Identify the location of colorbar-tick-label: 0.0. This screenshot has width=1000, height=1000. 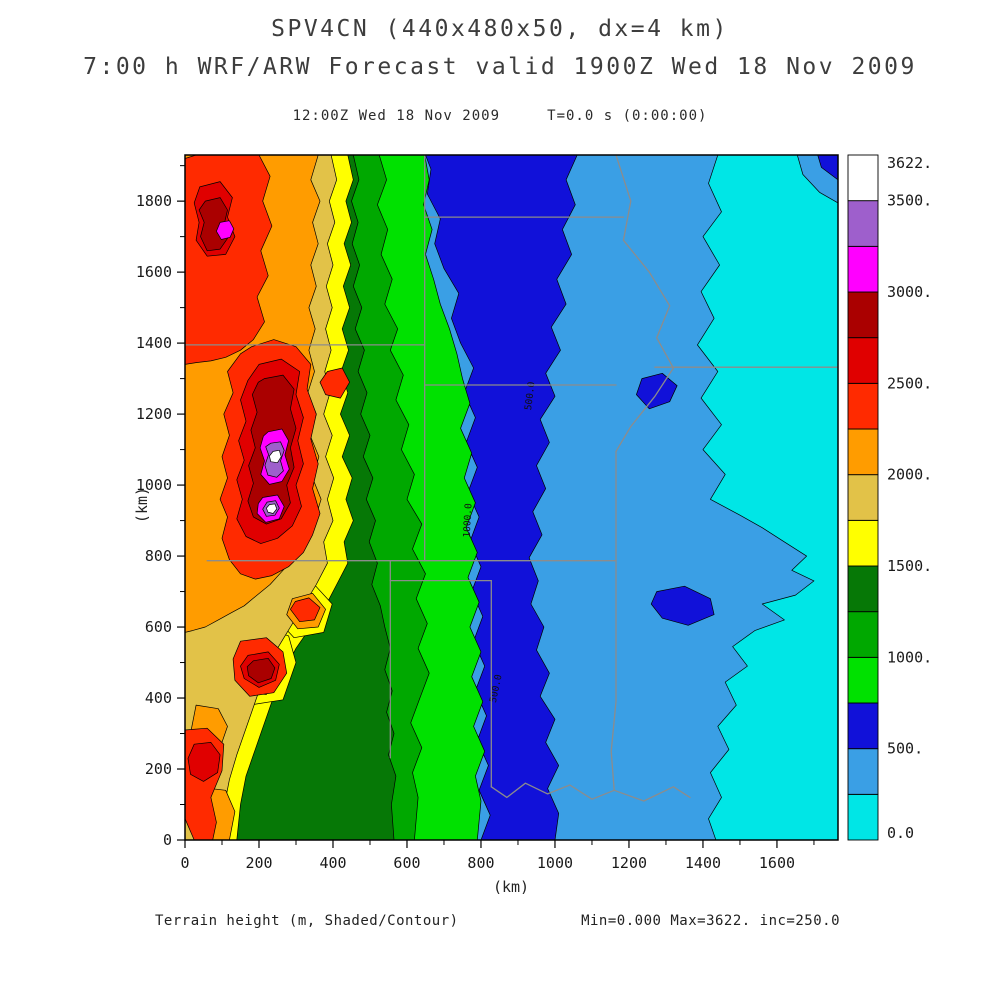
(900, 833).